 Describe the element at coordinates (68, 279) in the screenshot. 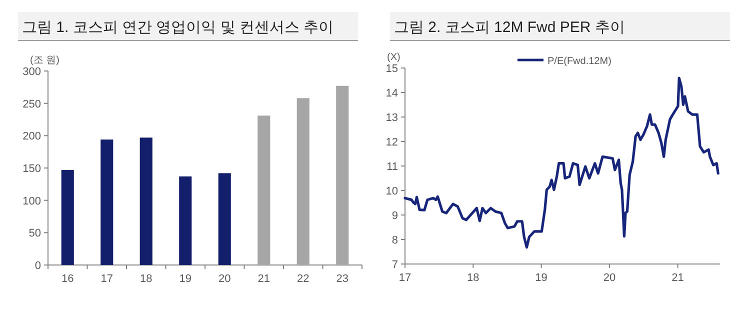

I see `x-tick-label: 16` at that location.